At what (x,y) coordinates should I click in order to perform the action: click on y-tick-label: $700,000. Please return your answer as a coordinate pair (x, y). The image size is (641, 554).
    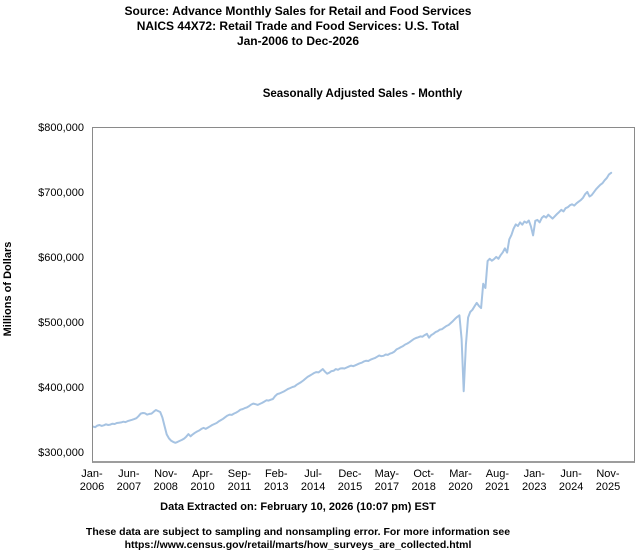
    Looking at the image, I should click on (61, 193).